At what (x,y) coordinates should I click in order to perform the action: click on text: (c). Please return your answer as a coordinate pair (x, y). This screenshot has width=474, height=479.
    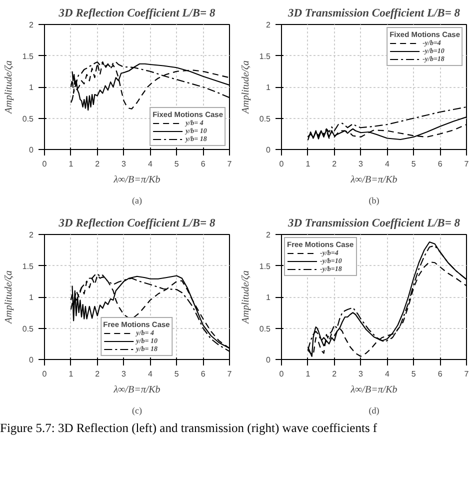
    Looking at the image, I should click on (137, 411).